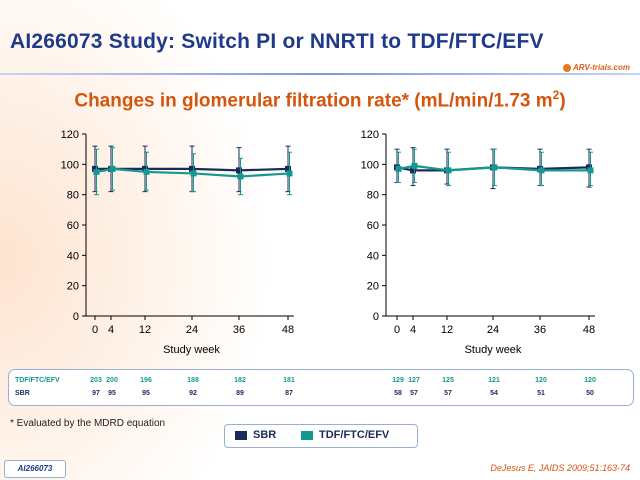 The height and width of the screenshot is (480, 640). I want to click on count-tdf-left: 182, so click(240, 380).